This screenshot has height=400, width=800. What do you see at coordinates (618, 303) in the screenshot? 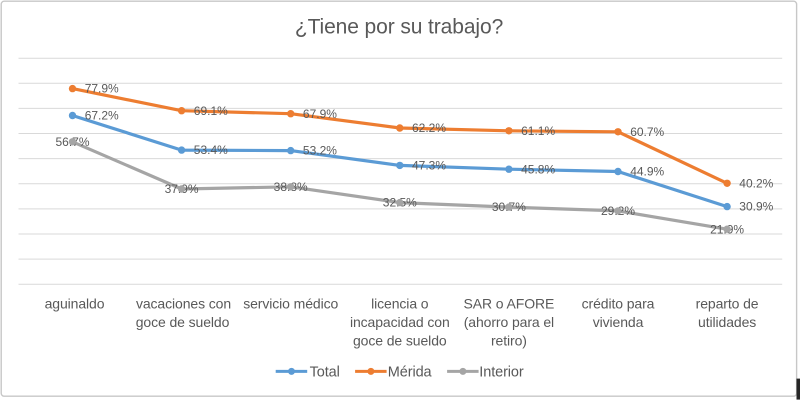
I see `svg-text: crédito para` at bounding box center [618, 303].